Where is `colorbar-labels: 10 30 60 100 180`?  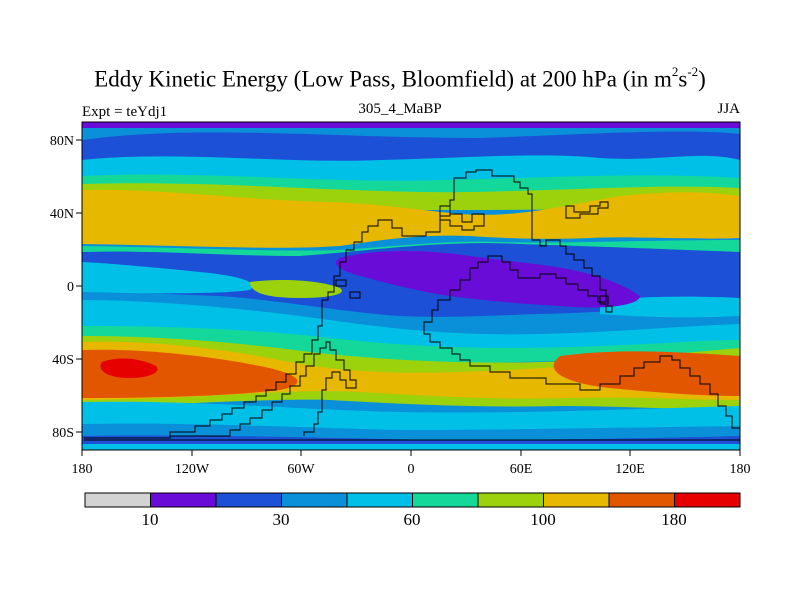 colorbar-labels: 10 30 60 100 180 is located at coordinates (414, 519).